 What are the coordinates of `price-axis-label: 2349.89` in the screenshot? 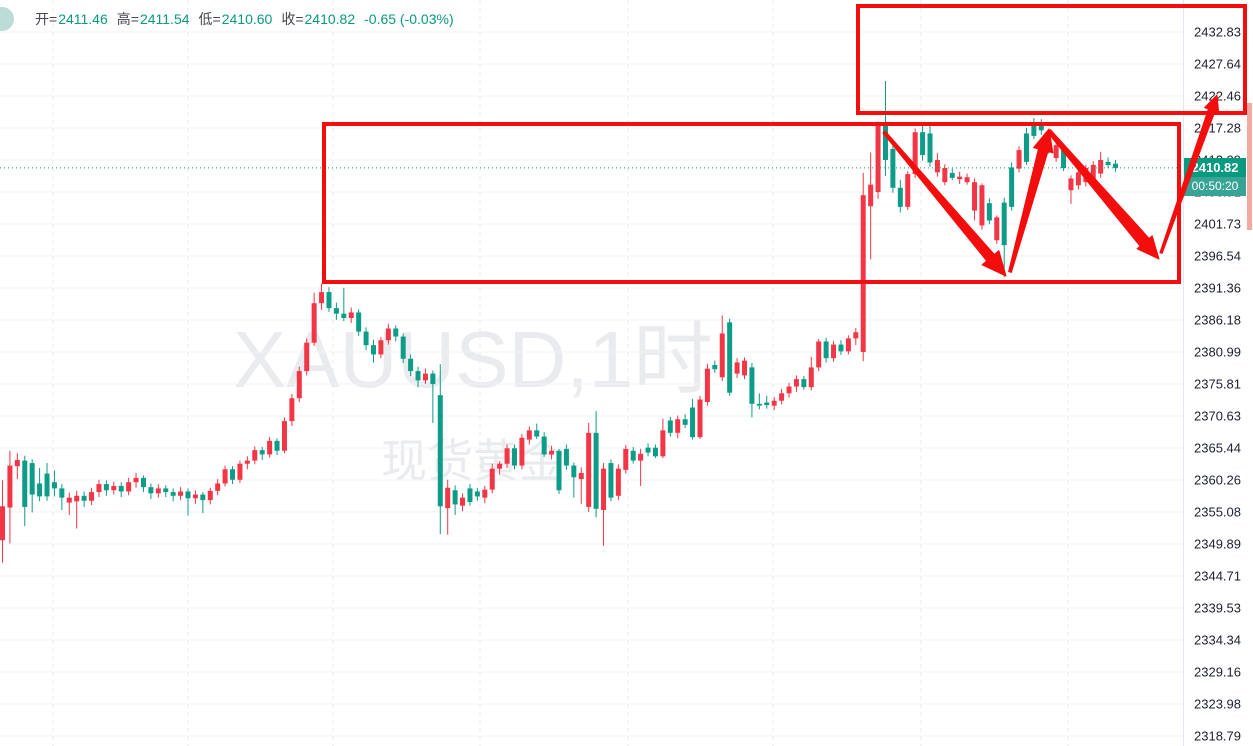 It's located at (1217, 544).